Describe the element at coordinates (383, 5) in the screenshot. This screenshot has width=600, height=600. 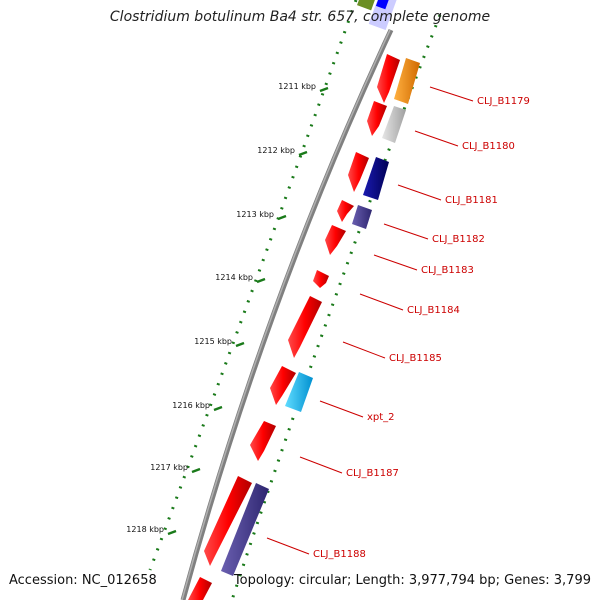
I see `feature-blue` at that location.